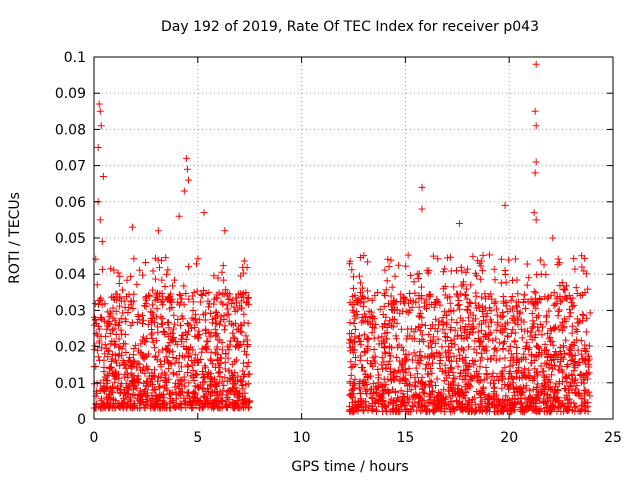 The width and height of the screenshot is (640, 480). I want to click on x-tick-label: 20, so click(509, 438).